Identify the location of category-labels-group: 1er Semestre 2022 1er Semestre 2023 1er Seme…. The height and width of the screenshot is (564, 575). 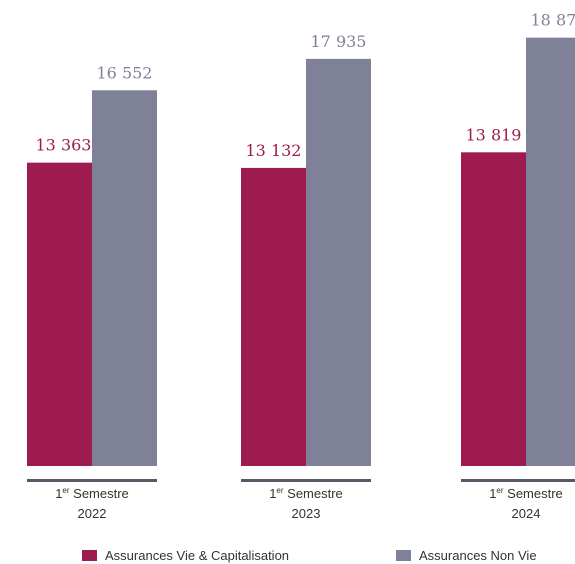
(309, 503).